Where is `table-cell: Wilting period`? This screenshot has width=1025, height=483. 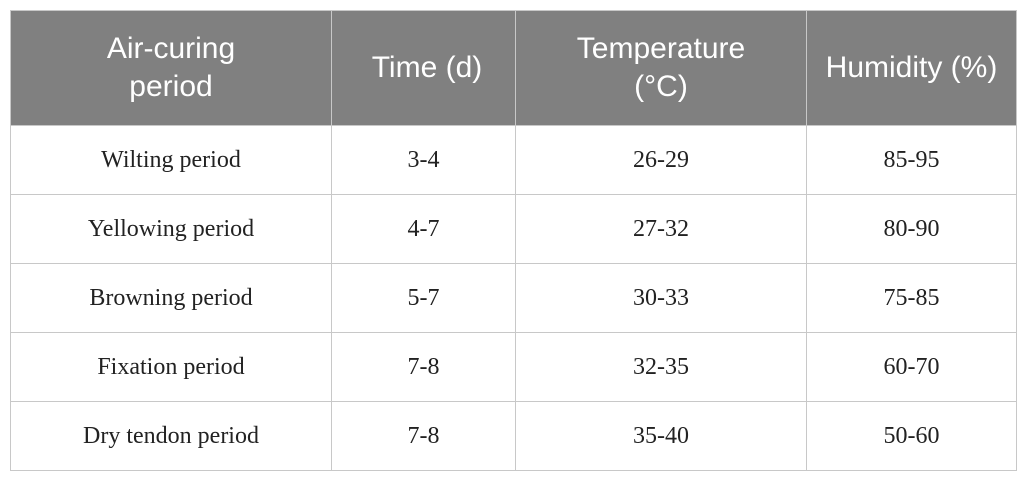 table-cell: Wilting period is located at coordinates (171, 160).